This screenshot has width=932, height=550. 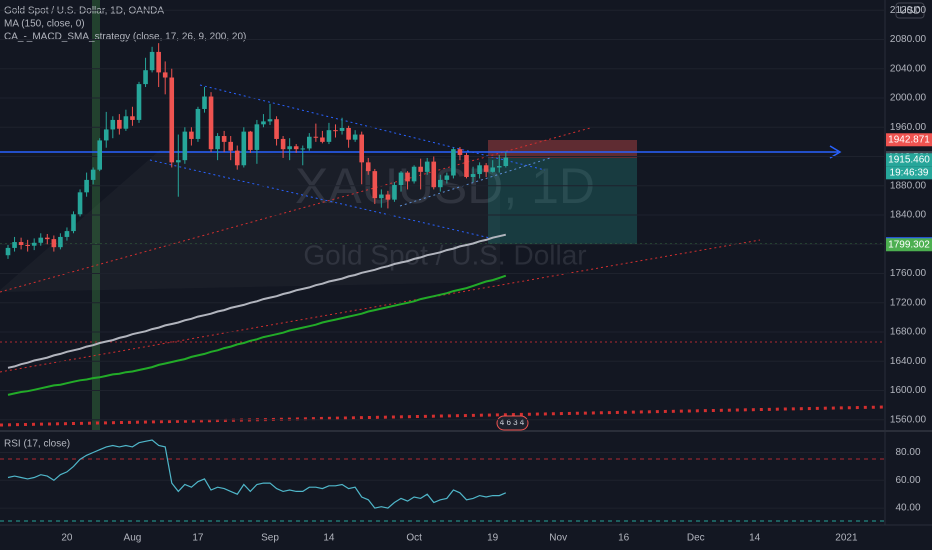 I want to click on chart-title: Gold Spot / U.S. Dollar, 1D, OANDA, so click(x=84, y=11).